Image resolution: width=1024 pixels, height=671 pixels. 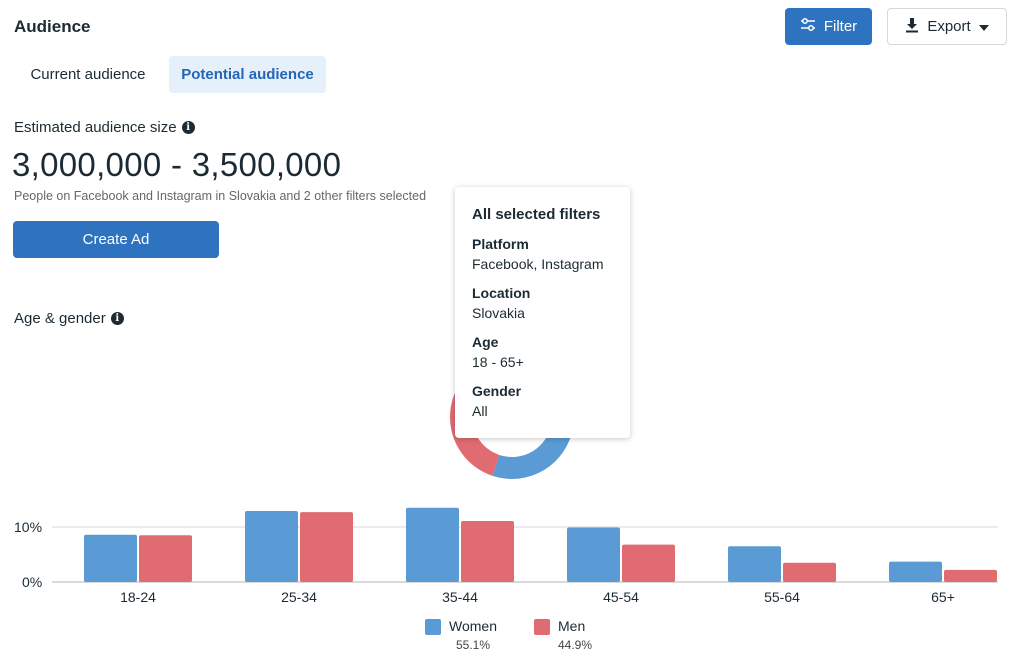 I want to click on tooltip-item-label: Age, so click(x=485, y=342).